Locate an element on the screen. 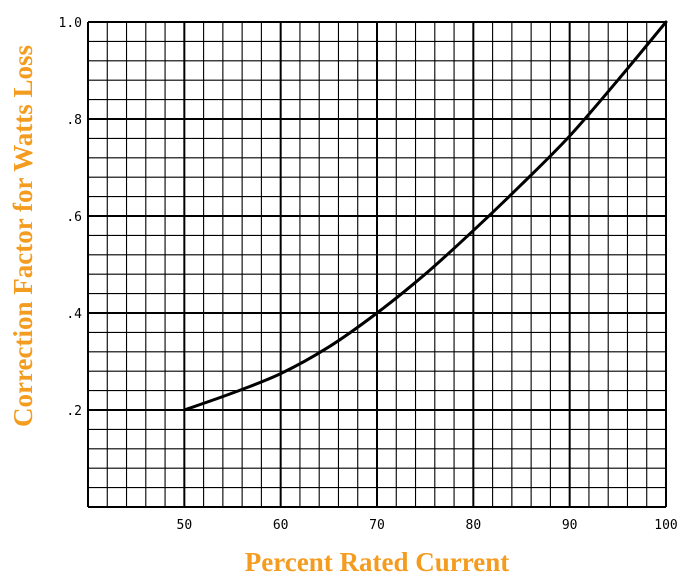 The height and width of the screenshot is (579, 698). y-tick-labels: .2 .4 .6 .8 1.0 is located at coordinates (71, 217).